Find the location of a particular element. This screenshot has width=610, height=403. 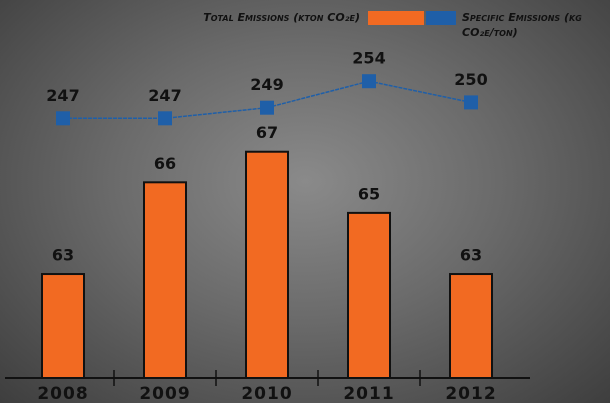

x-tick-label: 2012 is located at coordinates (470, 393).